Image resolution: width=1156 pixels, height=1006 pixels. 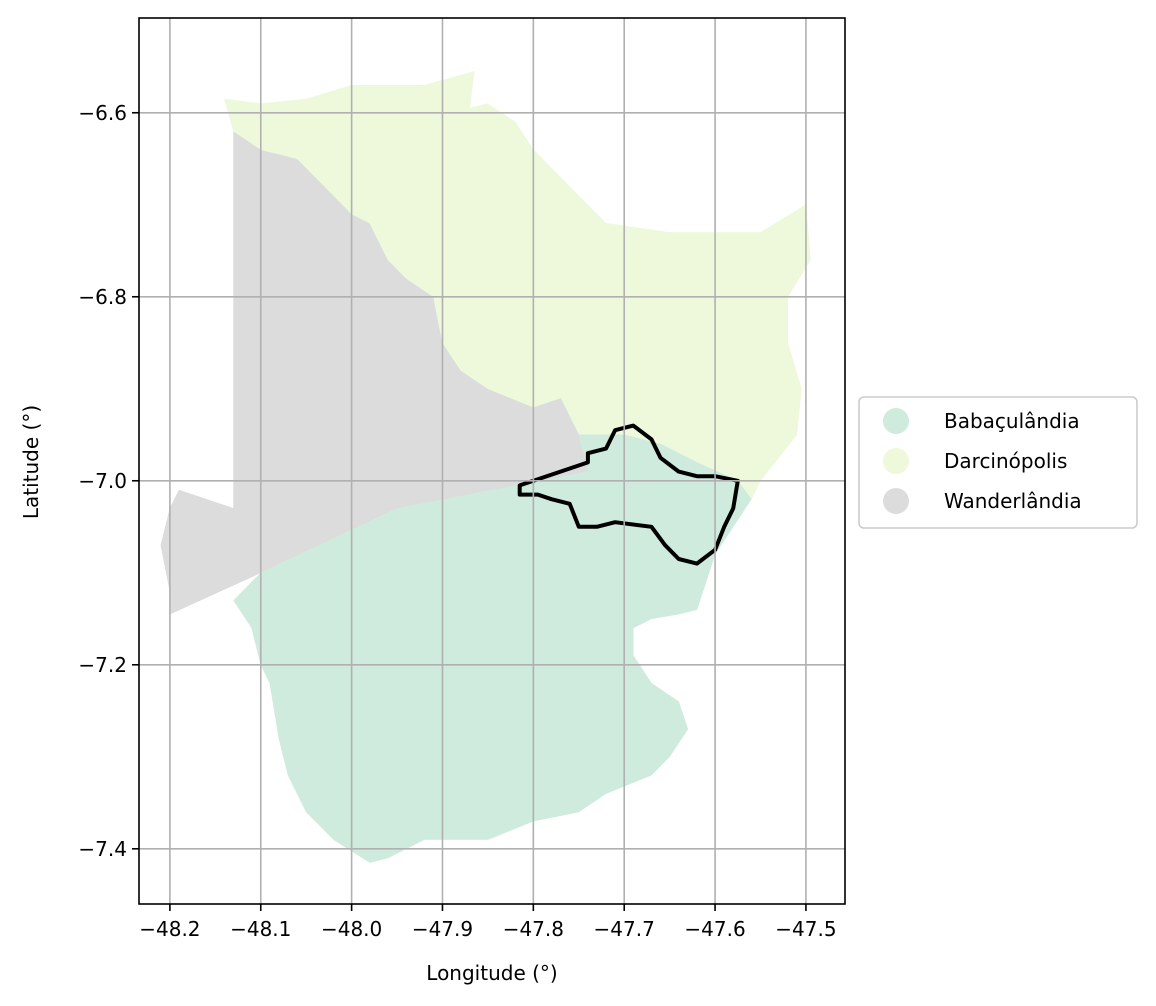 What do you see at coordinates (442, 929) in the screenshot?
I see `x-tick-label: −47.9` at bounding box center [442, 929].